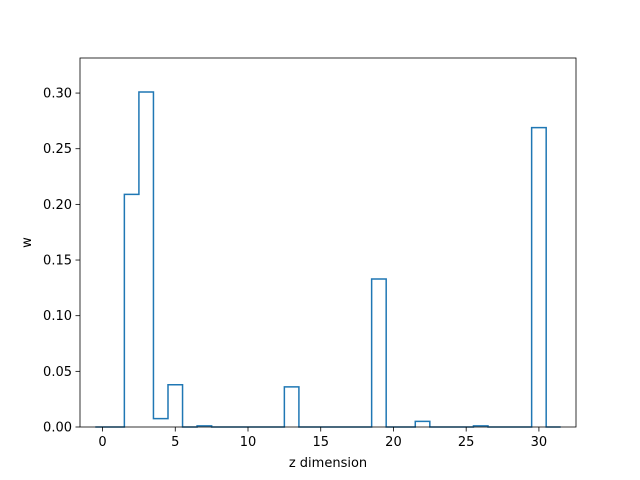 Image resolution: width=640 pixels, height=480 pixels. I want to click on y-tick-label: 0.00, so click(57, 428).